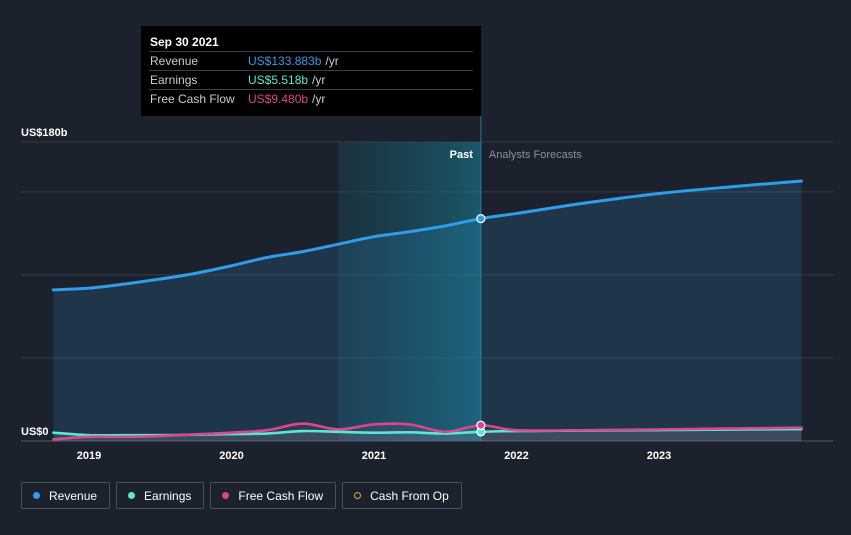 The width and height of the screenshot is (851, 535). I want to click on free-cash-flow-dot-icon, so click(226, 495).